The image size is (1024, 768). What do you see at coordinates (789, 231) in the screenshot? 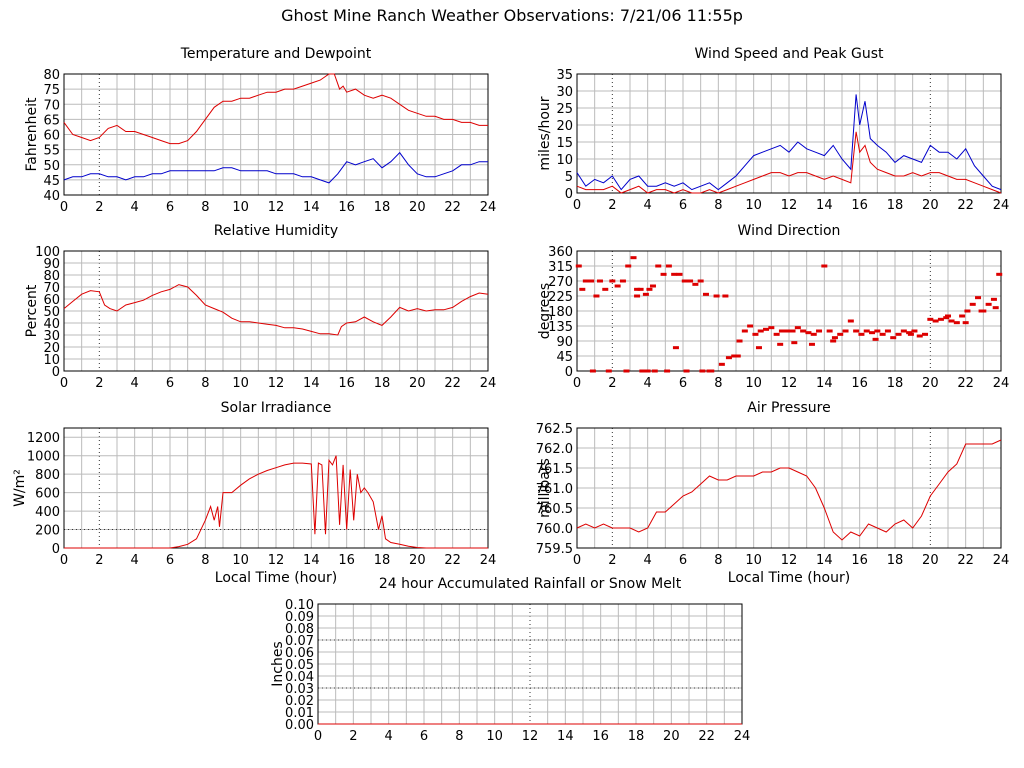
I see `chart-title: Wind Direction` at bounding box center [789, 231].